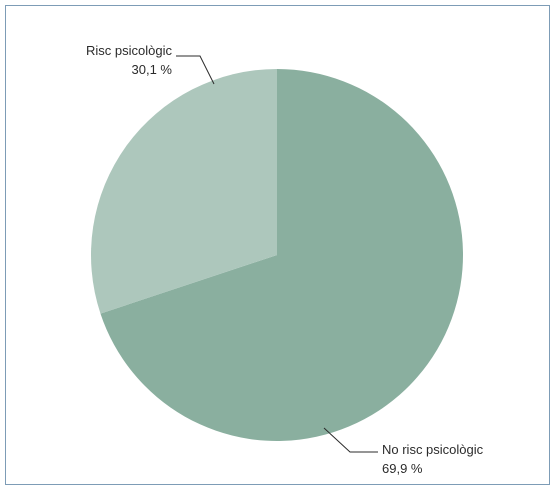  I want to click on slice-value-no-risc: 69,9 %, so click(402, 468).